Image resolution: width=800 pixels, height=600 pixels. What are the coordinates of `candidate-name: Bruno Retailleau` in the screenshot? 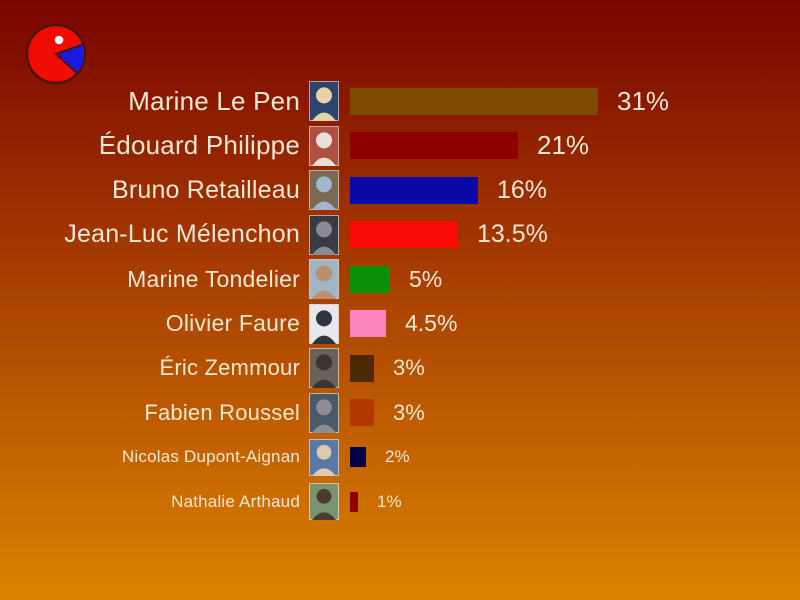 It's located at (205, 189).